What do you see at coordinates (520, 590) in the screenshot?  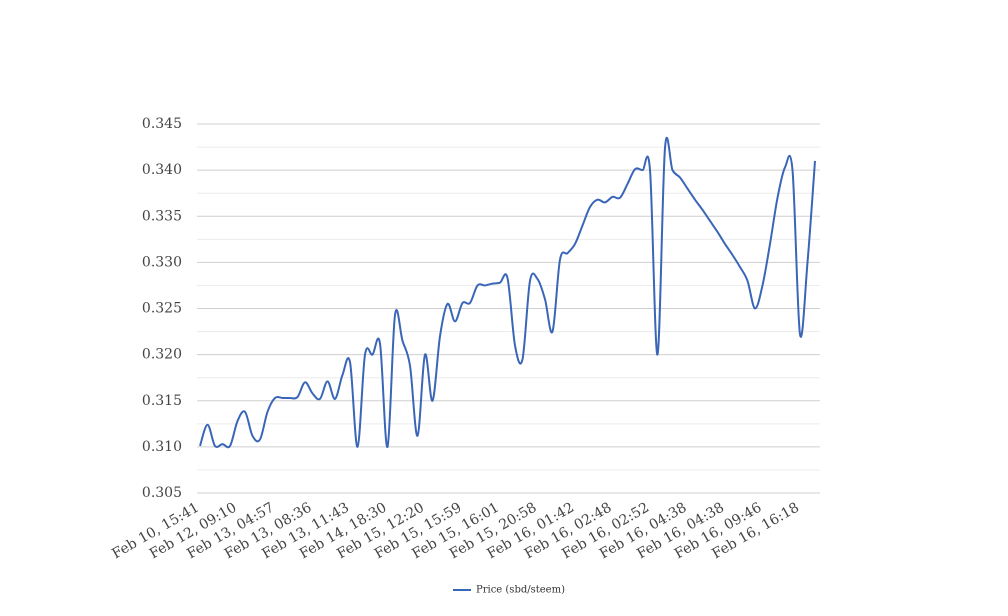 I see `legend-label: Price (sbd/steem)` at bounding box center [520, 590].